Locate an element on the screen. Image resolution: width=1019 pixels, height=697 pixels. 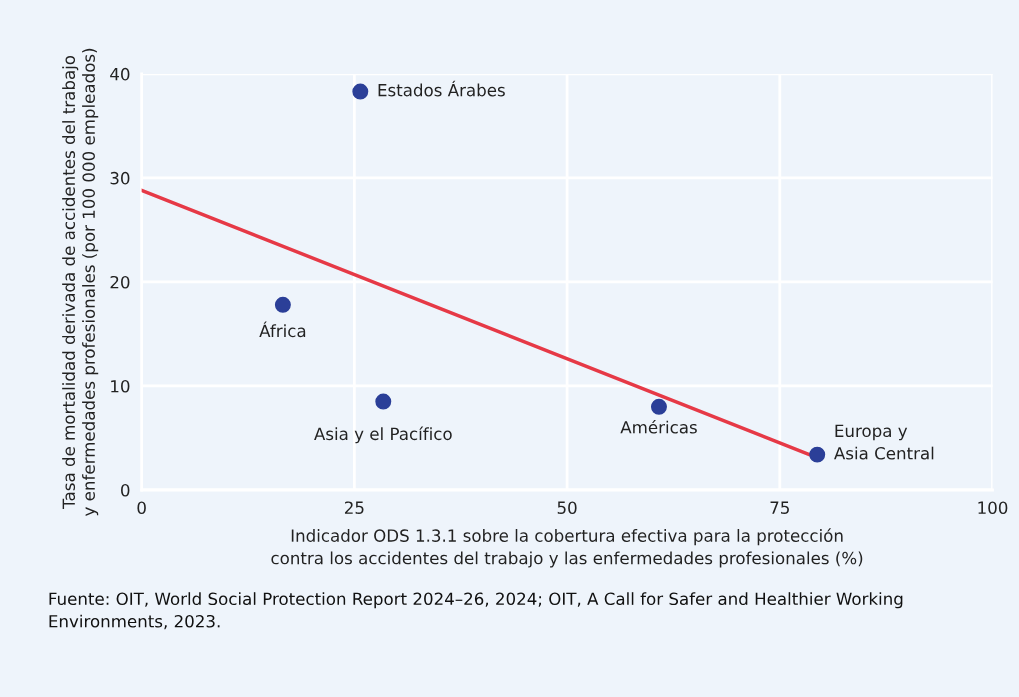
x-tick-label: 50 is located at coordinates (567, 507).